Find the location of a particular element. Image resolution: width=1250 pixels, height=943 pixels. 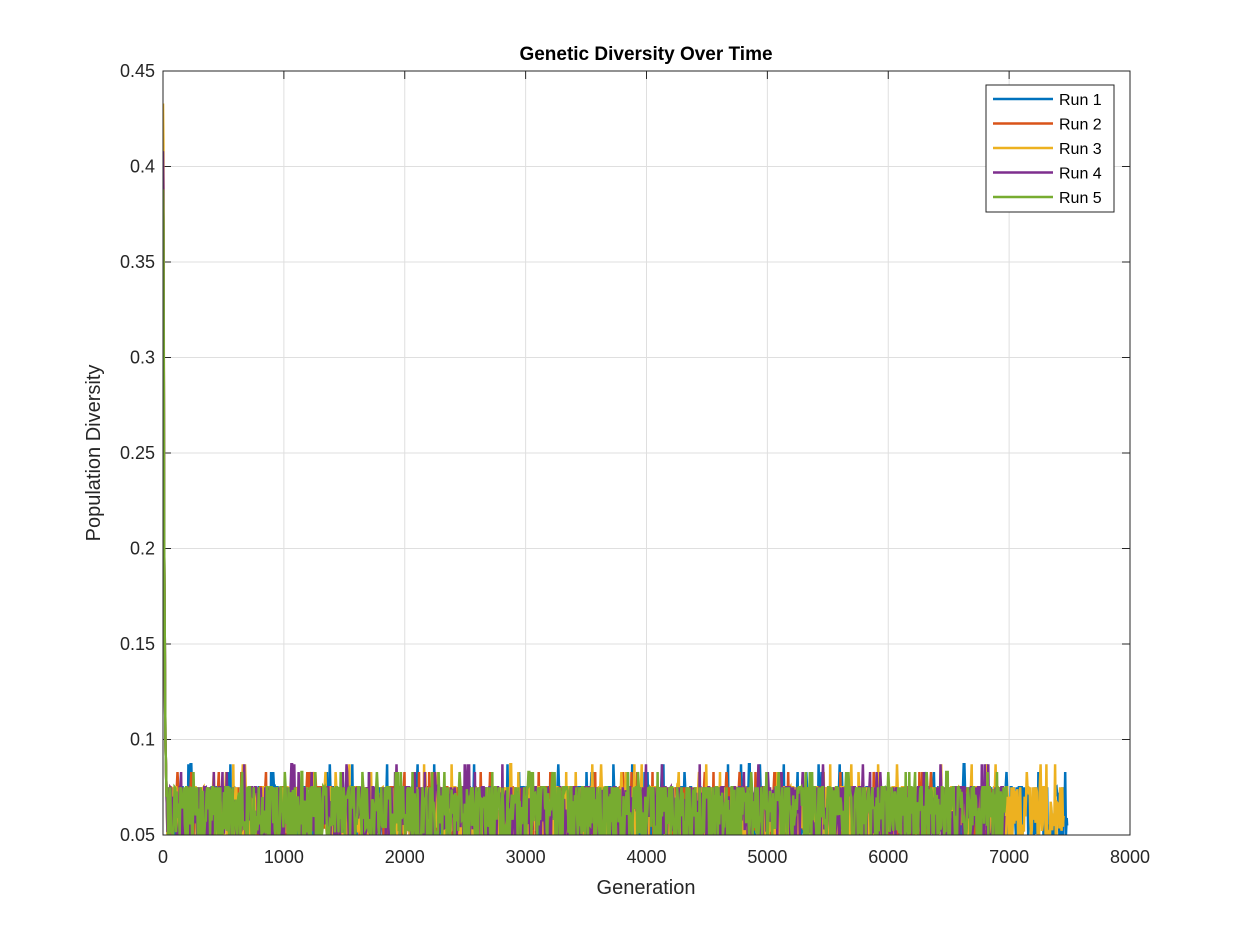

x-tick-label: 6000 is located at coordinates (888, 857).